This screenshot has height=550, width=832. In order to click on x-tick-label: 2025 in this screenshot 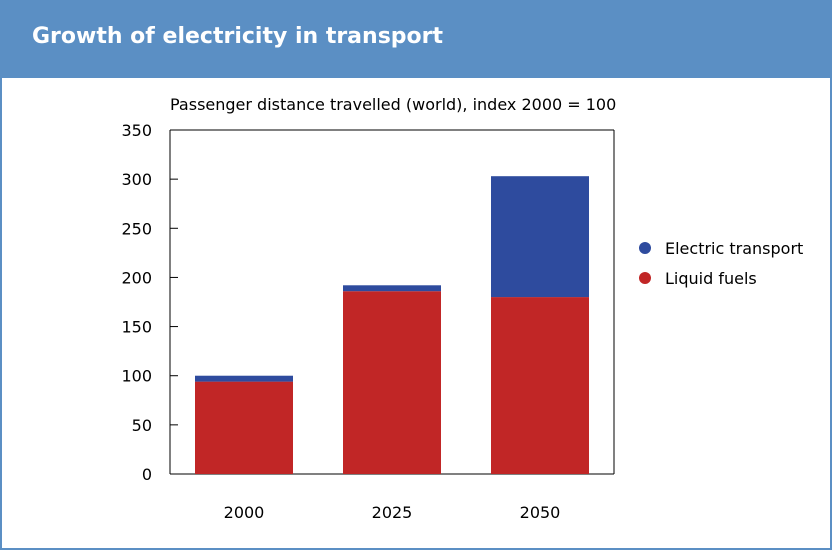, I will do `click(392, 512)`.